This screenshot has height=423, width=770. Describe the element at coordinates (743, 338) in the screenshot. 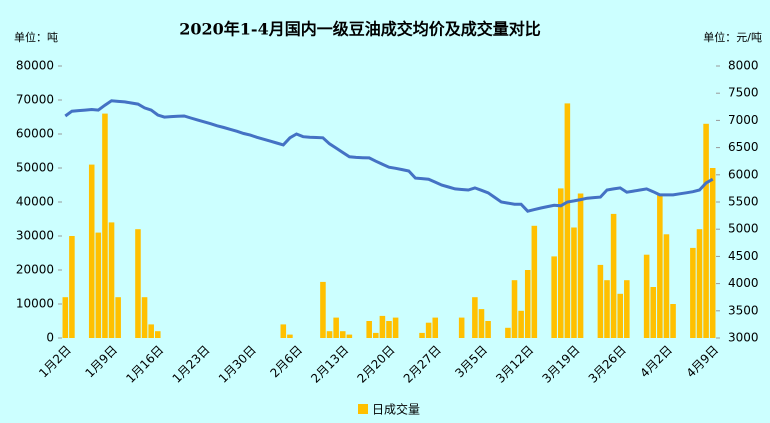

I see `y2-tick-label: 3000` at that location.